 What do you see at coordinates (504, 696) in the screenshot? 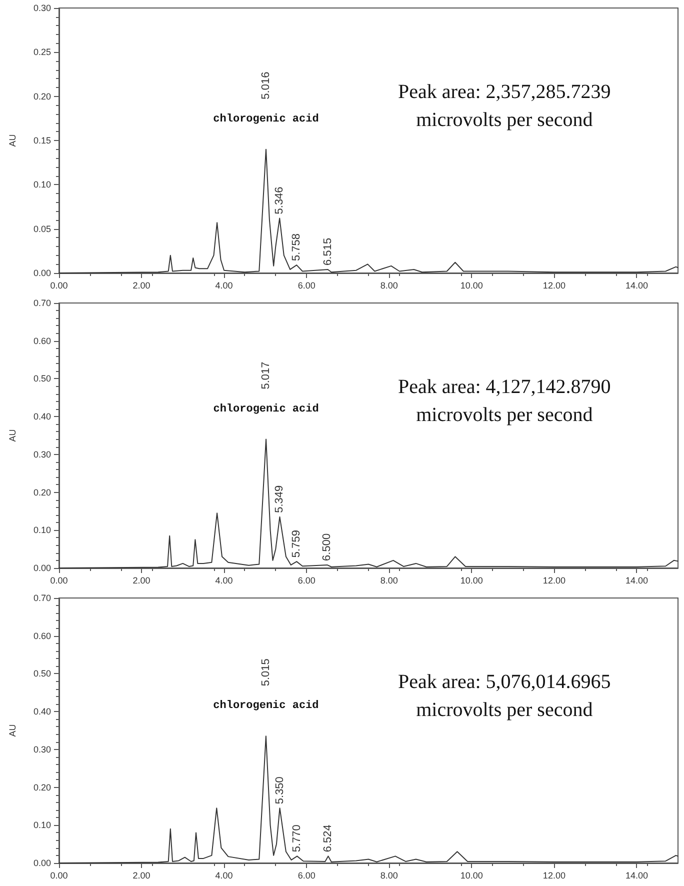
I see `annotation: Peak area: 5,076,014.6965 microvolts per second` at bounding box center [504, 696].